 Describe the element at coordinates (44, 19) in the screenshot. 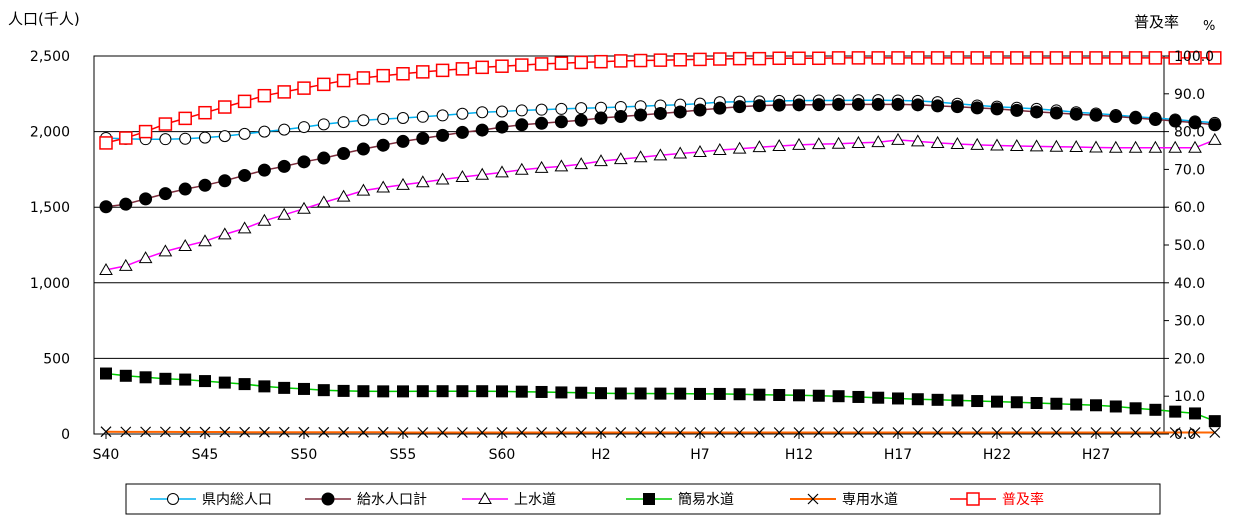

I see `left-axis-title: 人口(千人)` at that location.